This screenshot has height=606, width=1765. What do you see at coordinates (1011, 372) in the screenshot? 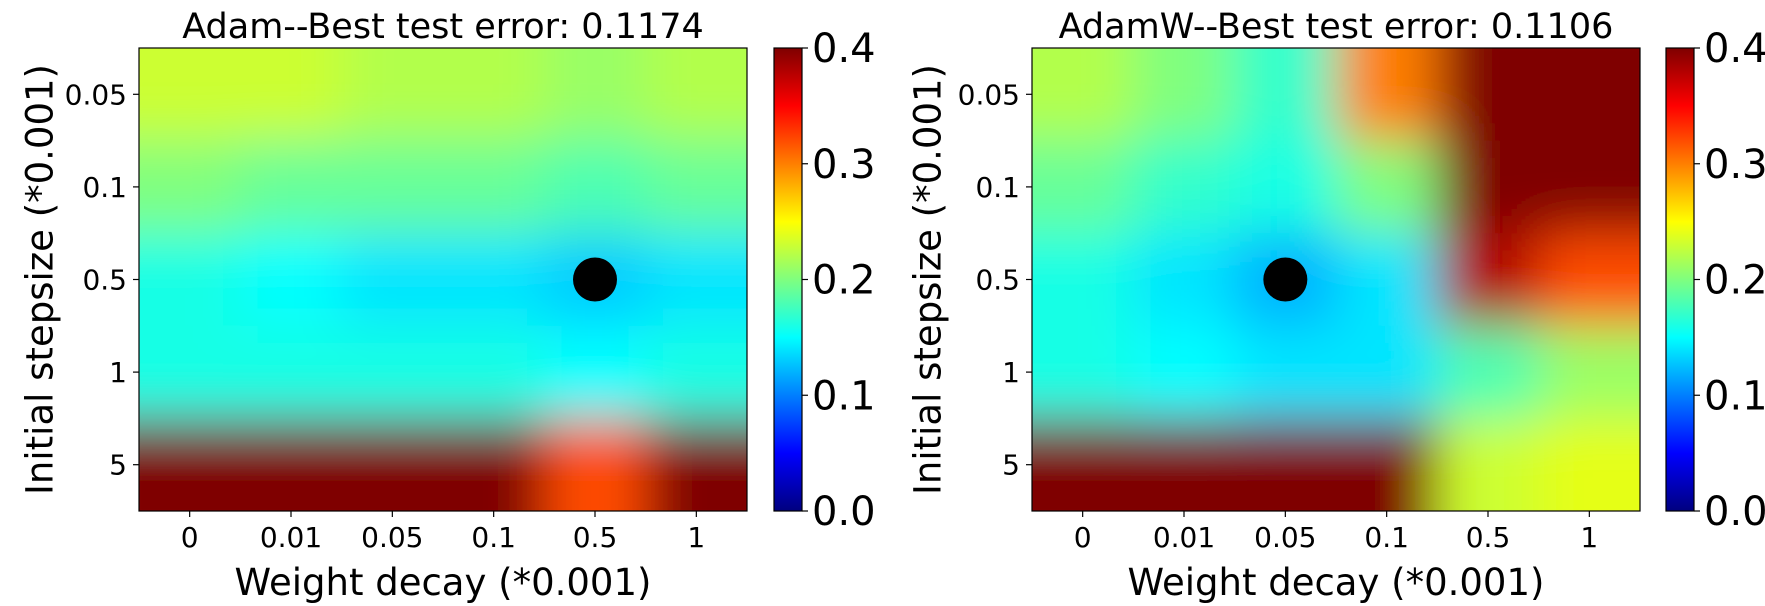
I see `y-tick-label: 1` at bounding box center [1011, 372].